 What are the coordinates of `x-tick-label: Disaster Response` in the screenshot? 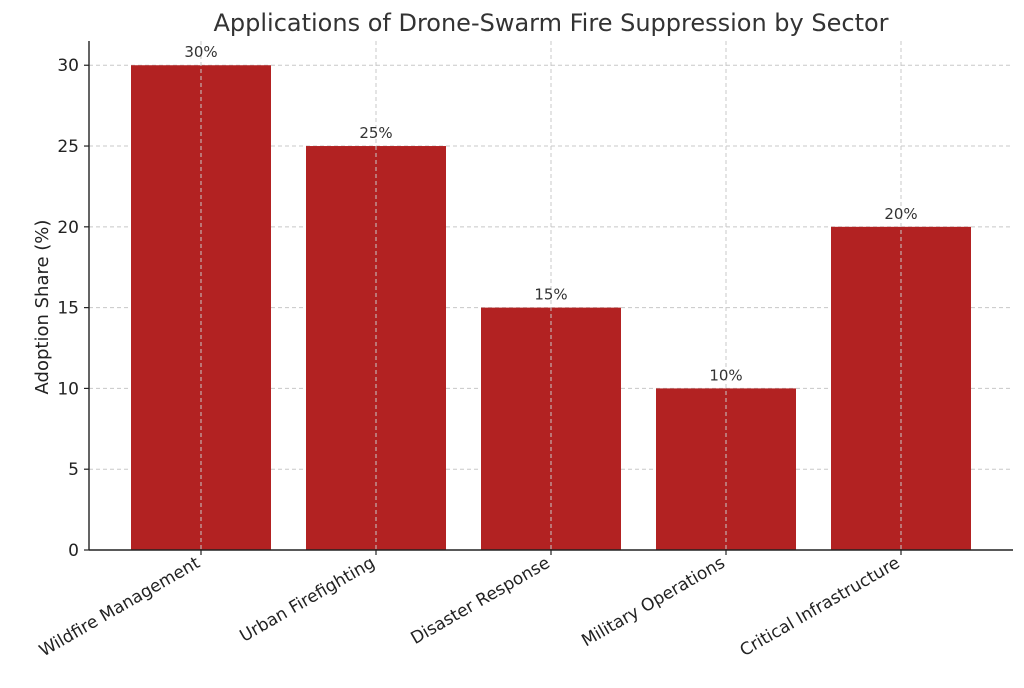 It's located at (480, 601).